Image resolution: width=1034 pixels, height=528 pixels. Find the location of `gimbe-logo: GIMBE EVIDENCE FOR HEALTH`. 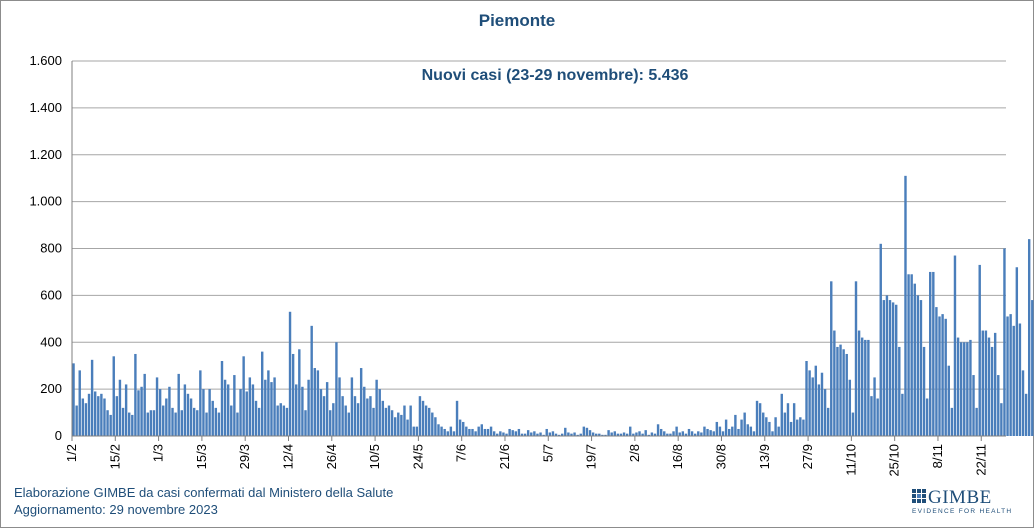

gimbe-logo: GIMBE EVIDENCE FOR HEALTH is located at coordinates (968, 502).